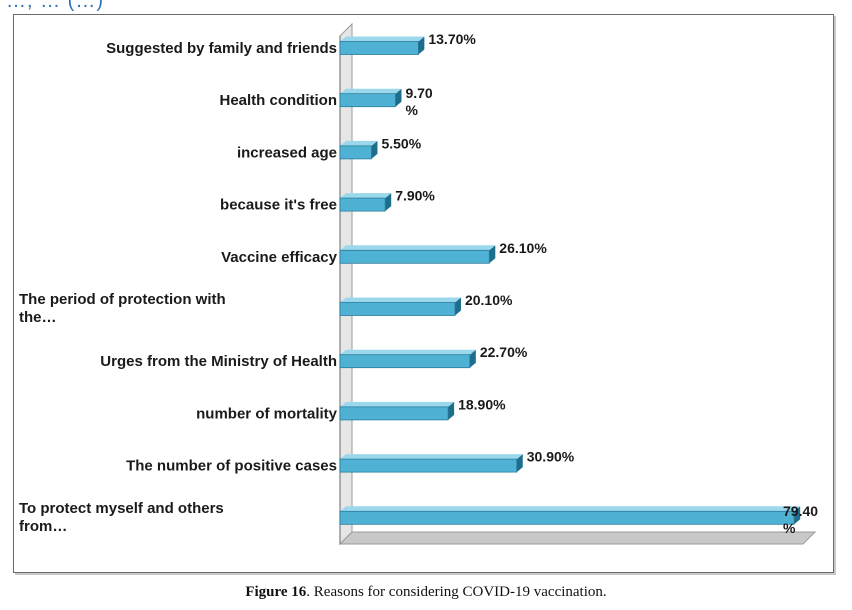 Image resolution: width=852 pixels, height=610 pixels. I want to click on category-label: increased age, so click(287, 152).